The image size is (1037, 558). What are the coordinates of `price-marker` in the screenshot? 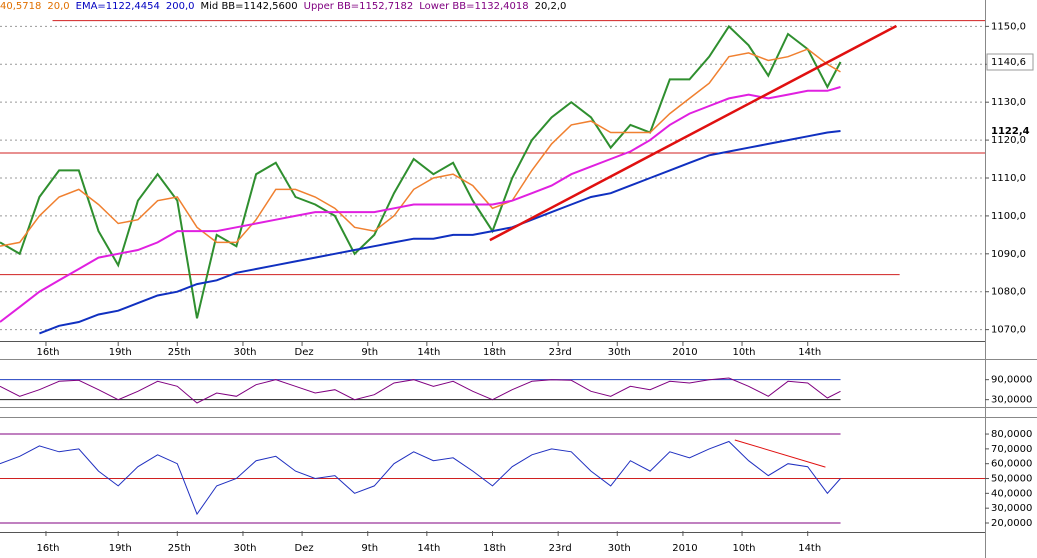 It's located at (1010, 62).